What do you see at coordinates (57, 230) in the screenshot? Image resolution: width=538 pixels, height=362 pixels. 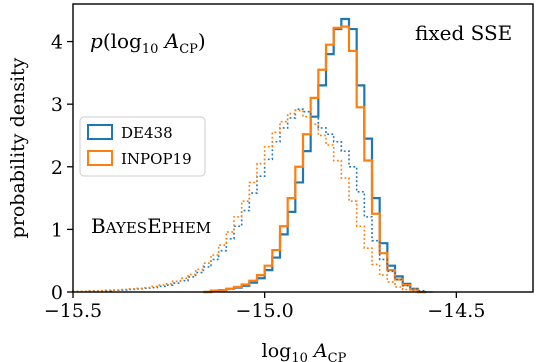 I see `y-tick-label: 1` at bounding box center [57, 230].